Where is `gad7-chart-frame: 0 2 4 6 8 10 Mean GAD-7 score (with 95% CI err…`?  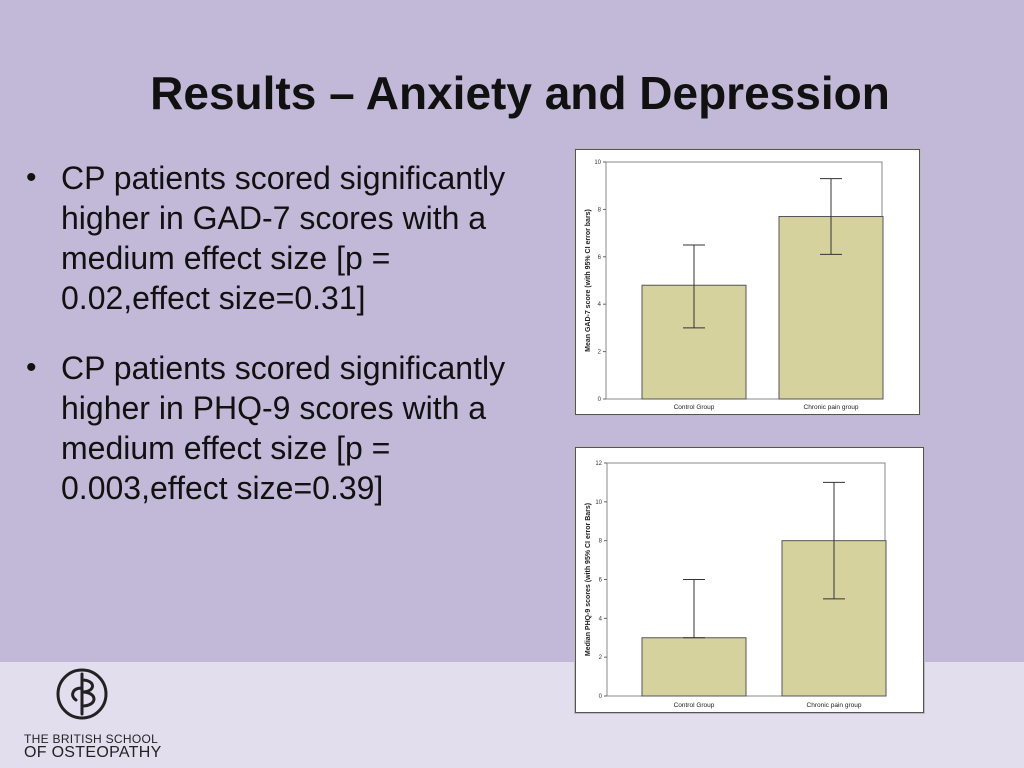
gad7-chart-frame: 0 2 4 6 8 10 Mean GAD-7 score (with 95% CI err… is located at coordinates (747, 282).